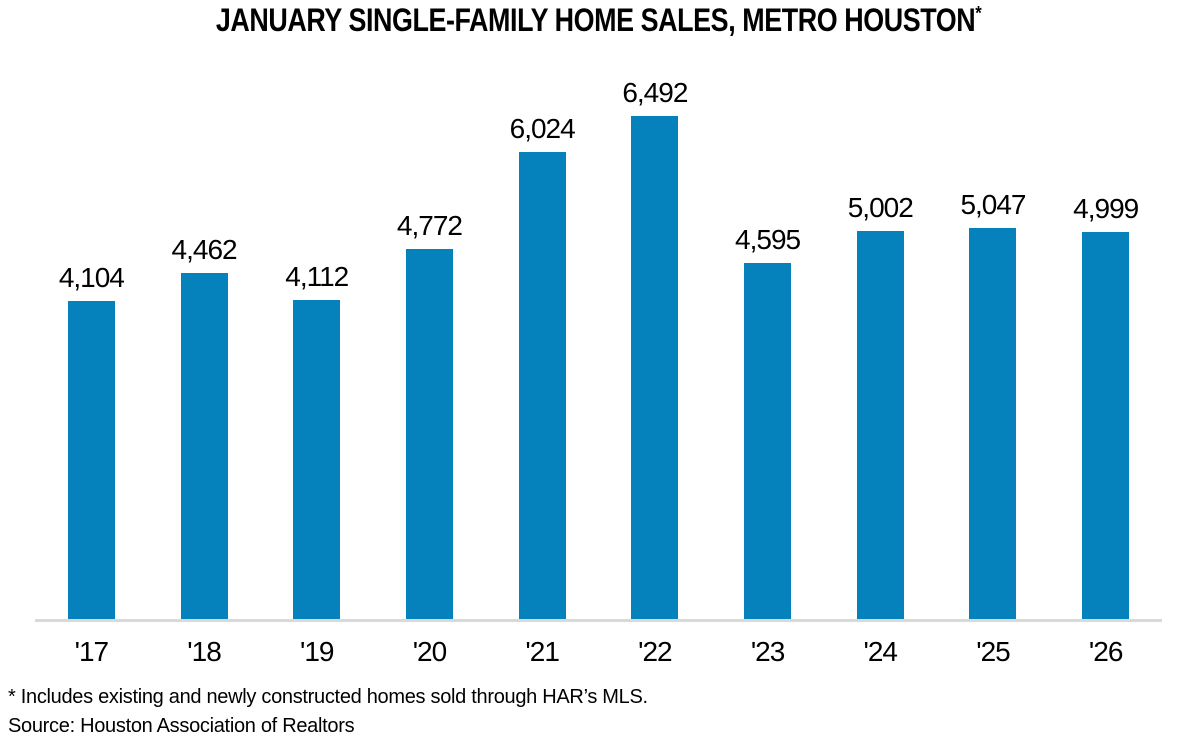 The height and width of the screenshot is (746, 1198). I want to click on bar-column: 4,104, so click(91, 339).